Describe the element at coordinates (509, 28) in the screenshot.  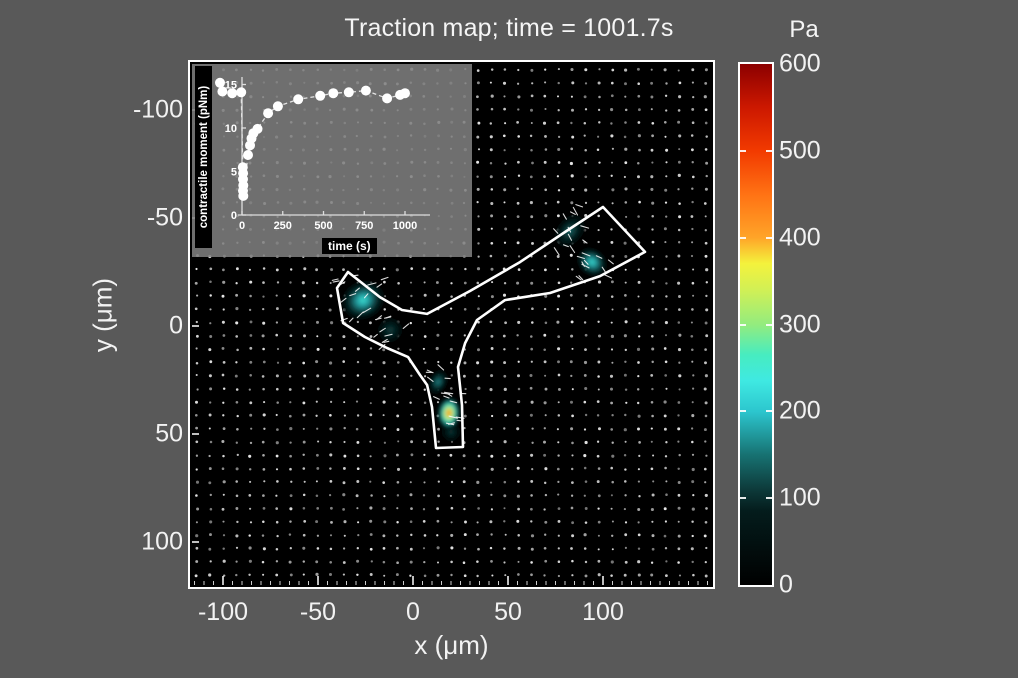
I see `figure-title: Traction map; time = 1001.7s` at that location.